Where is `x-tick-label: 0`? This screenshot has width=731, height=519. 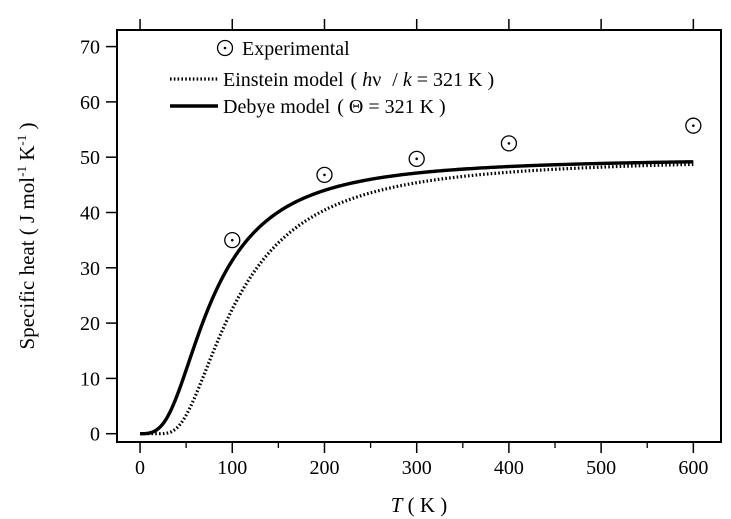 x-tick-label: 0 is located at coordinates (140, 468).